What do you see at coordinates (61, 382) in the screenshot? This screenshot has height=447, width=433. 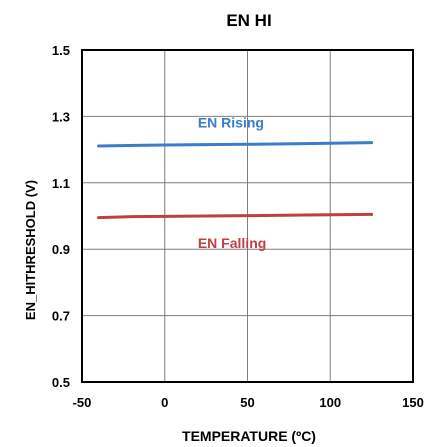 I see `y-tick-label: 0.5` at bounding box center [61, 382].